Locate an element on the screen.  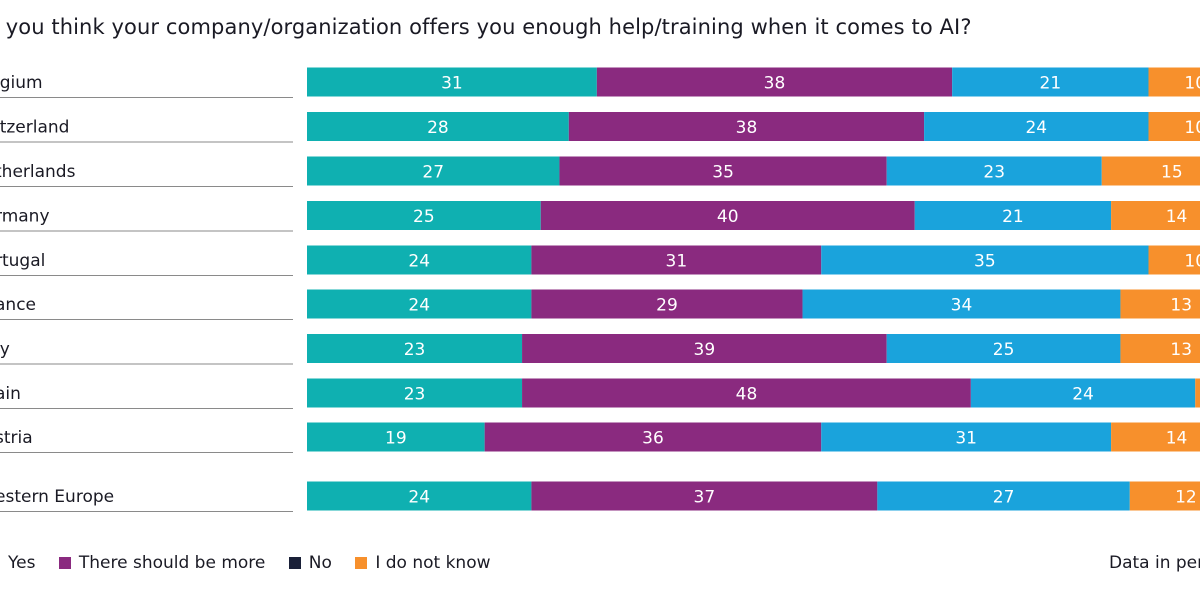
data-label-ain-no: 24 is located at coordinates (1083, 395).